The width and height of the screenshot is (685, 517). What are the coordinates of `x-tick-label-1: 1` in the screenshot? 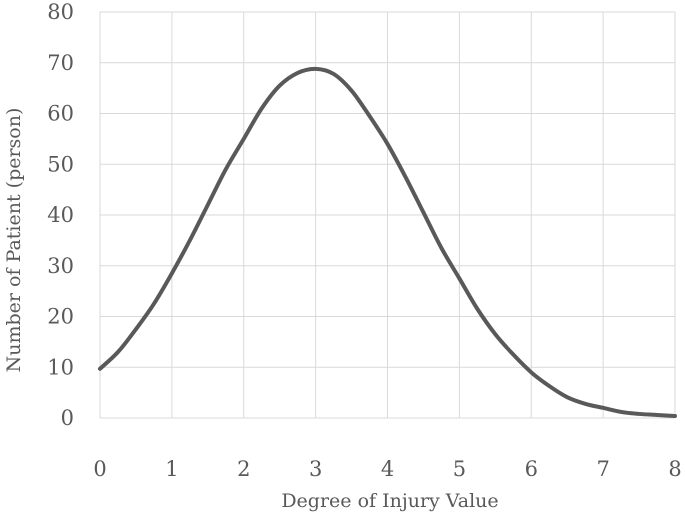 It's located at (171, 469).